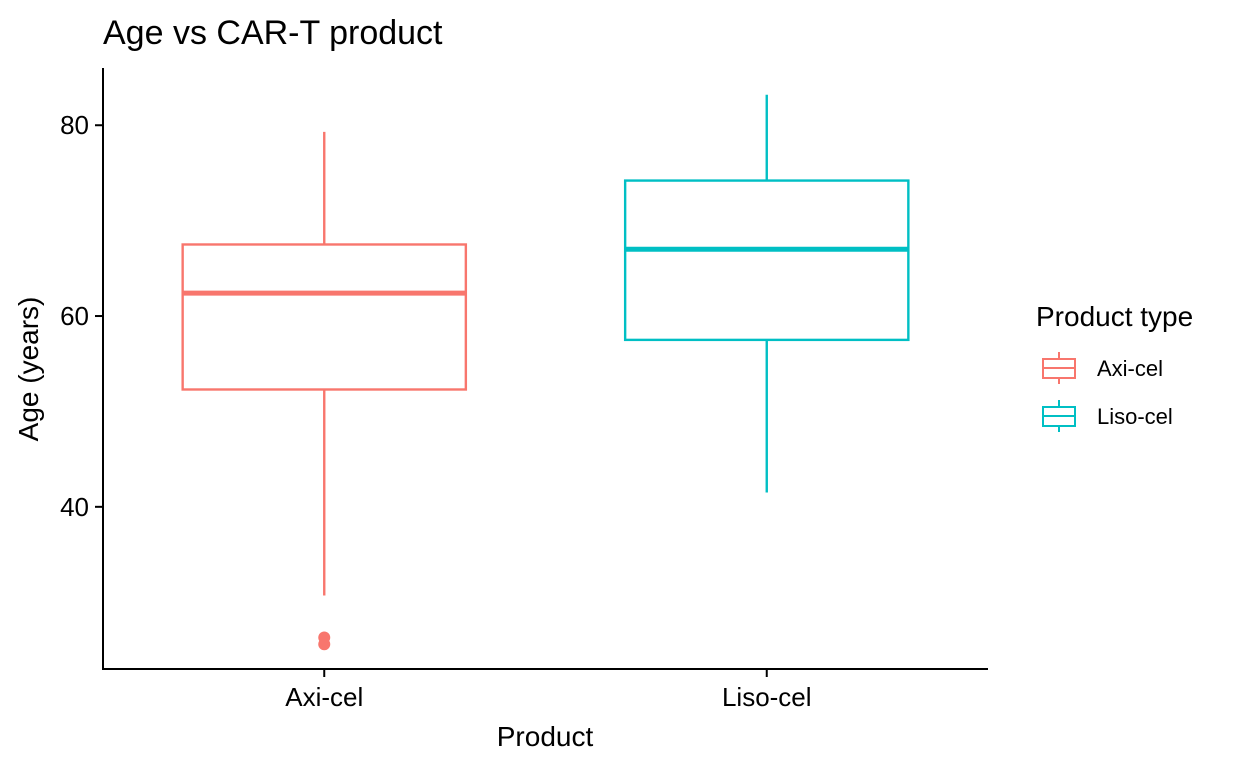 Image resolution: width=1248 pixels, height=768 pixels. Describe the element at coordinates (1135, 416) in the screenshot. I see `legend-label: Liso-cel` at that location.